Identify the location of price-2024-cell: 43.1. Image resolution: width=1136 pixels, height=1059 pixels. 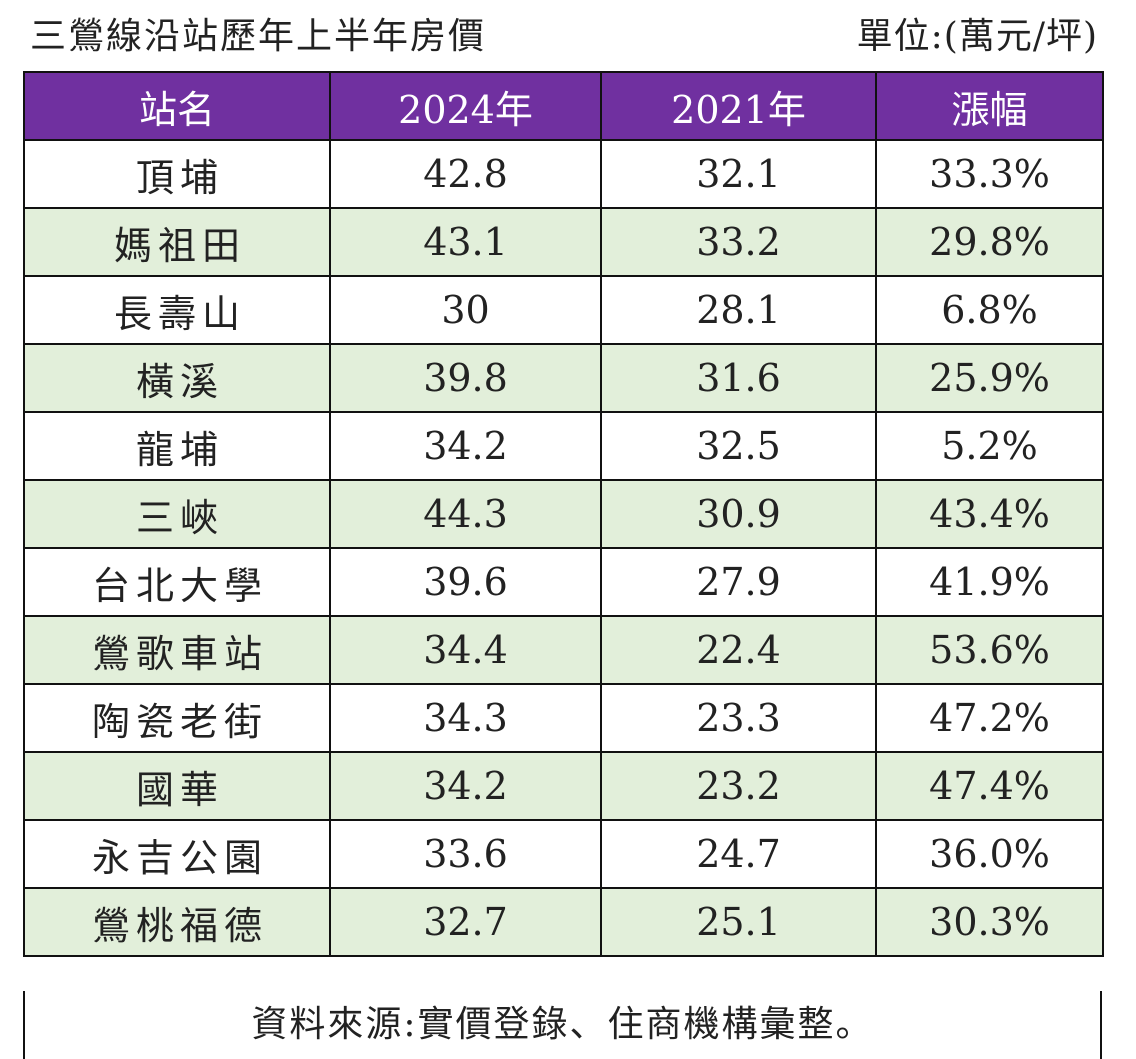
(465, 242).